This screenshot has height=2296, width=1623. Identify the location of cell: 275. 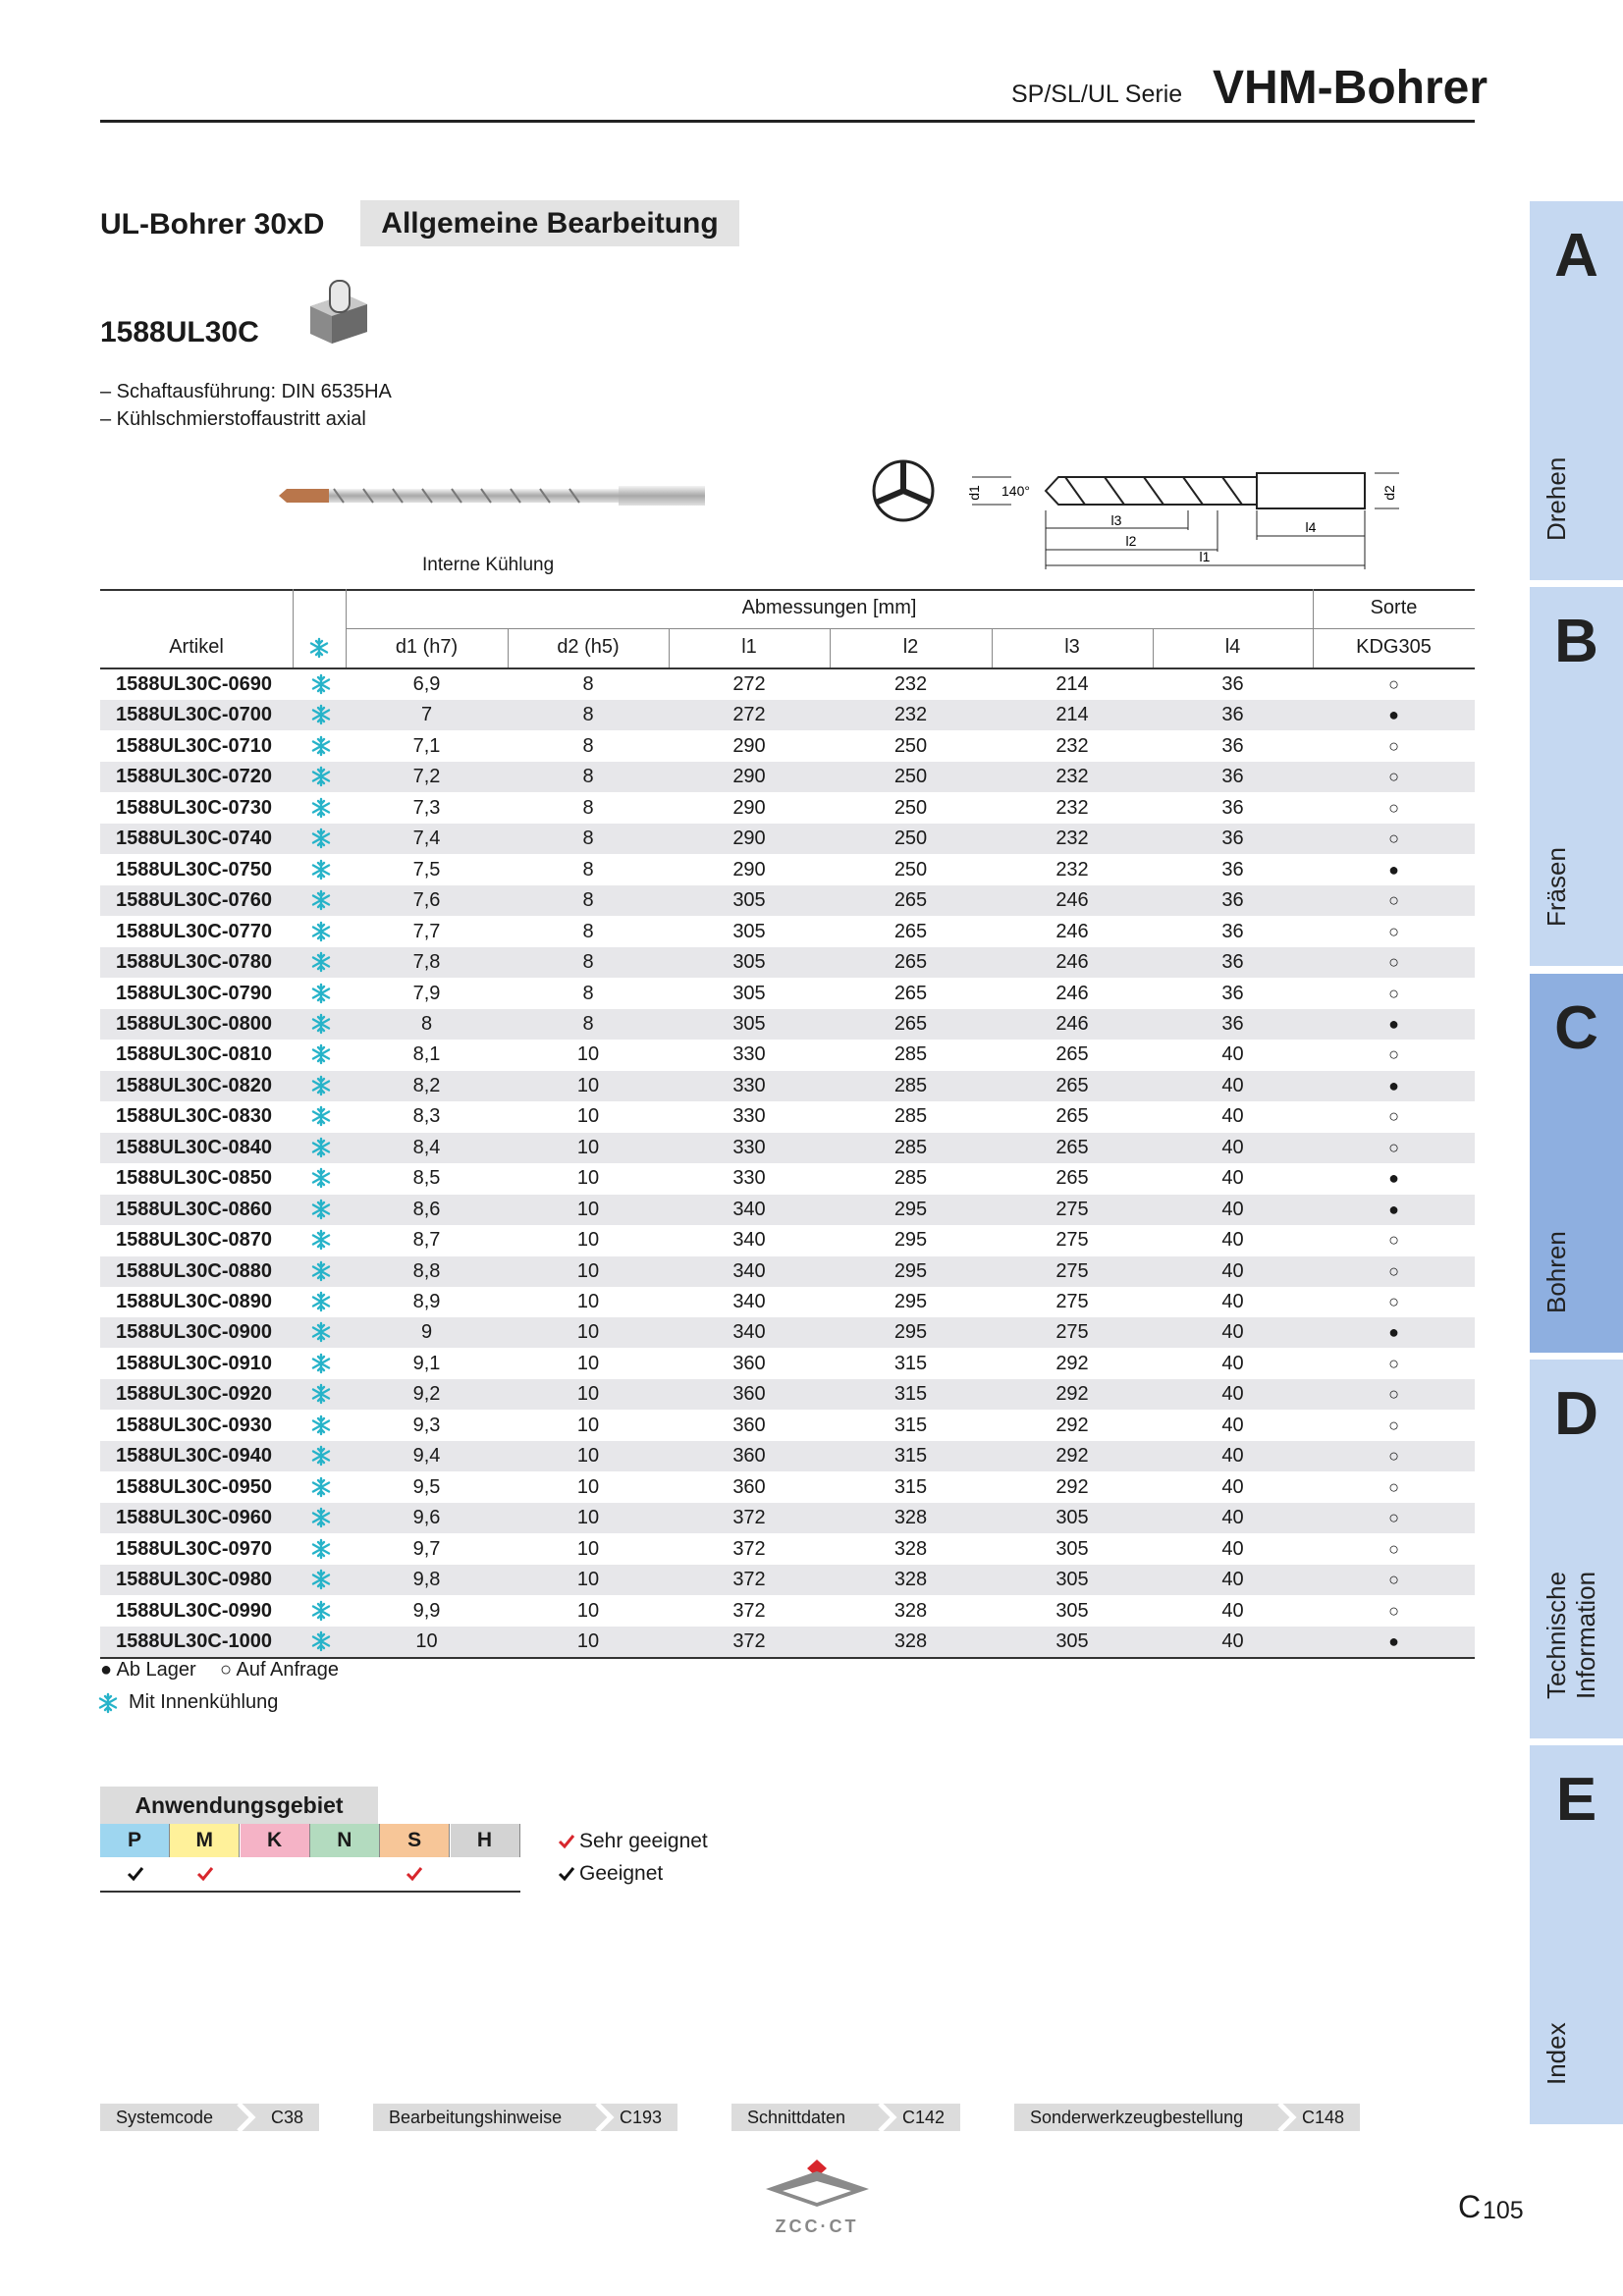
(1072, 1209).